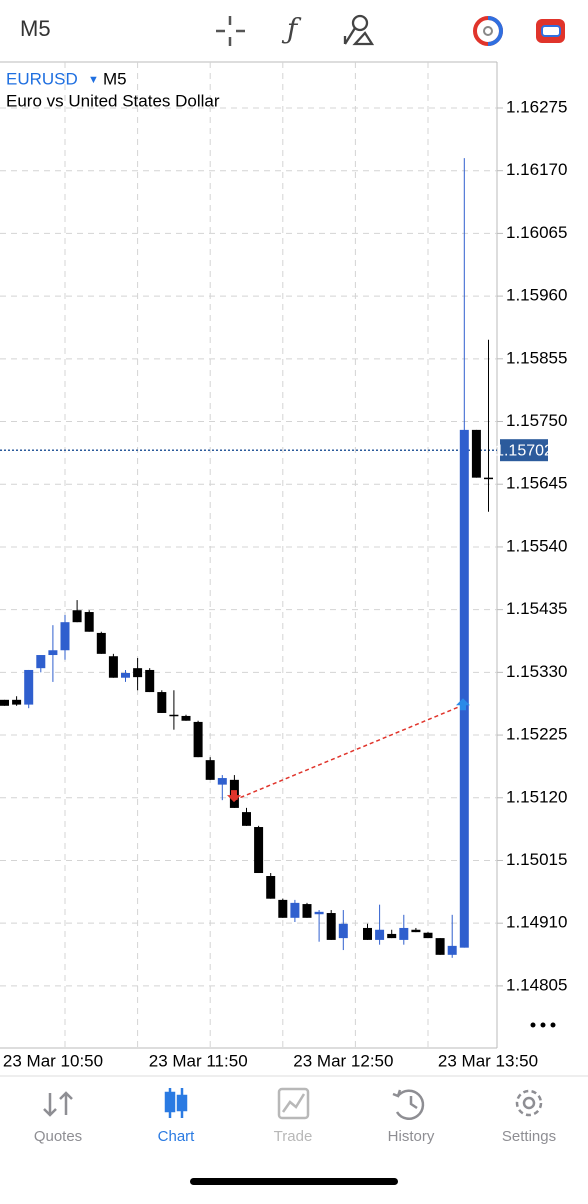  I want to click on y-tick-label: 1.15750, so click(536, 420).